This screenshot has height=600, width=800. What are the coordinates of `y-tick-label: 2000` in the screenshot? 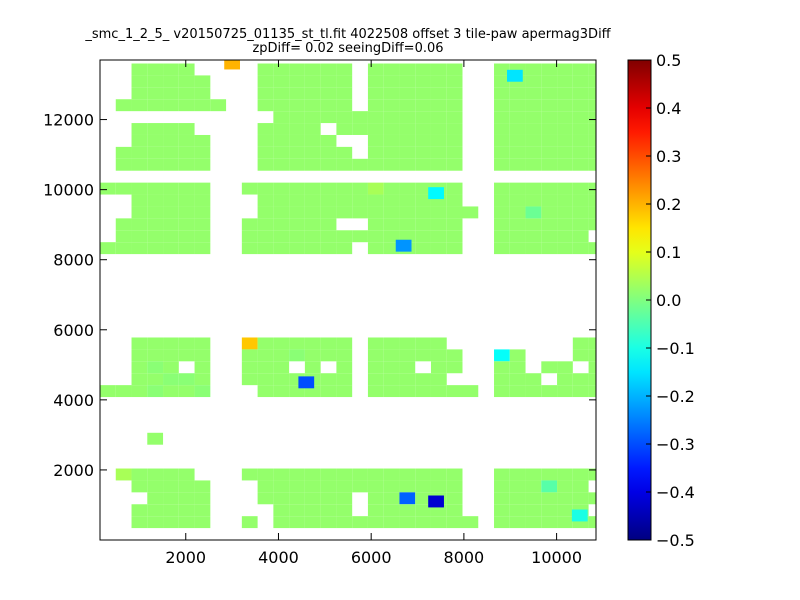 It's located at (73, 470).